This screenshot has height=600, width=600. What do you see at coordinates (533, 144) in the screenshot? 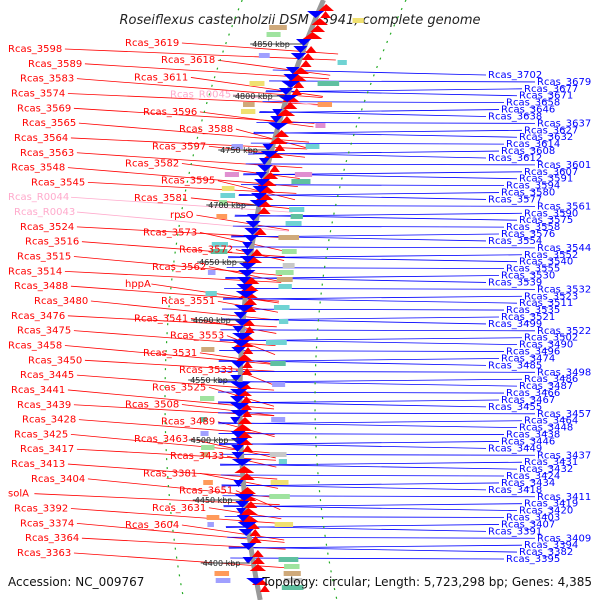
I see `gene-label: Rcas_3614` at bounding box center [533, 144].